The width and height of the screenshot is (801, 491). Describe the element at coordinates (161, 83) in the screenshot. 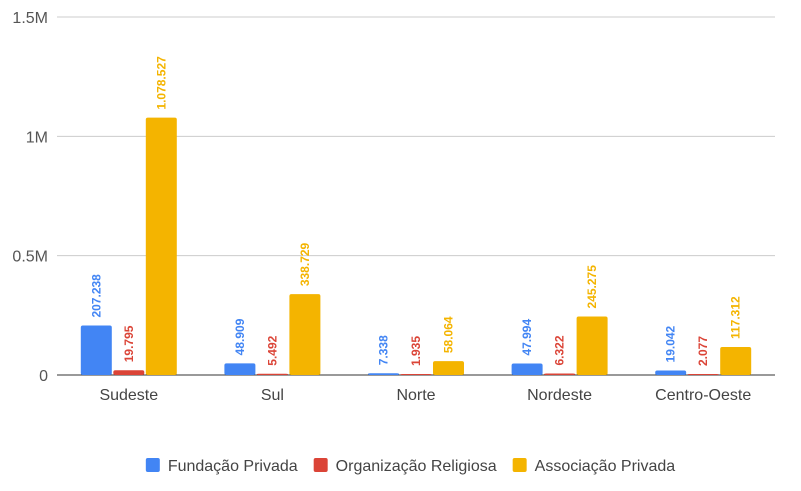

I see `data-label: 1.078.527` at that location.